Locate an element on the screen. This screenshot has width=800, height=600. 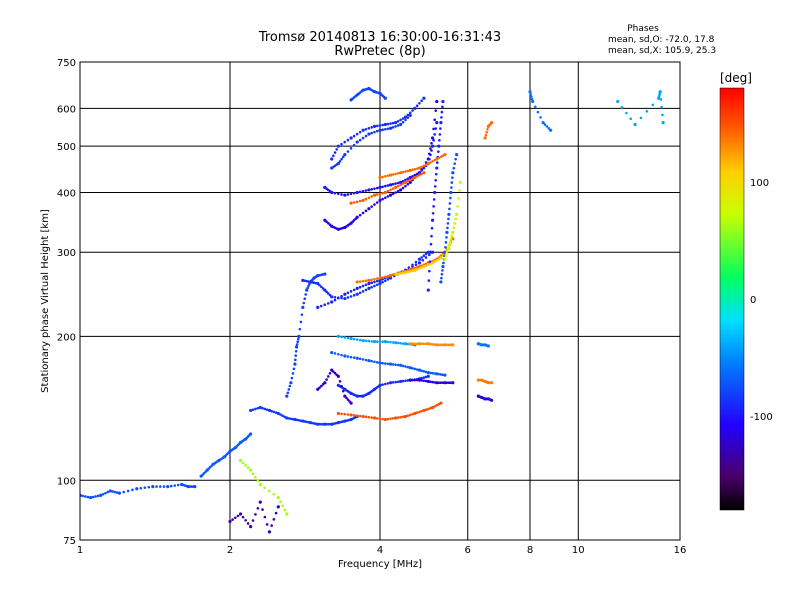
colorbar-tick-label: 100 is located at coordinates (759, 183).